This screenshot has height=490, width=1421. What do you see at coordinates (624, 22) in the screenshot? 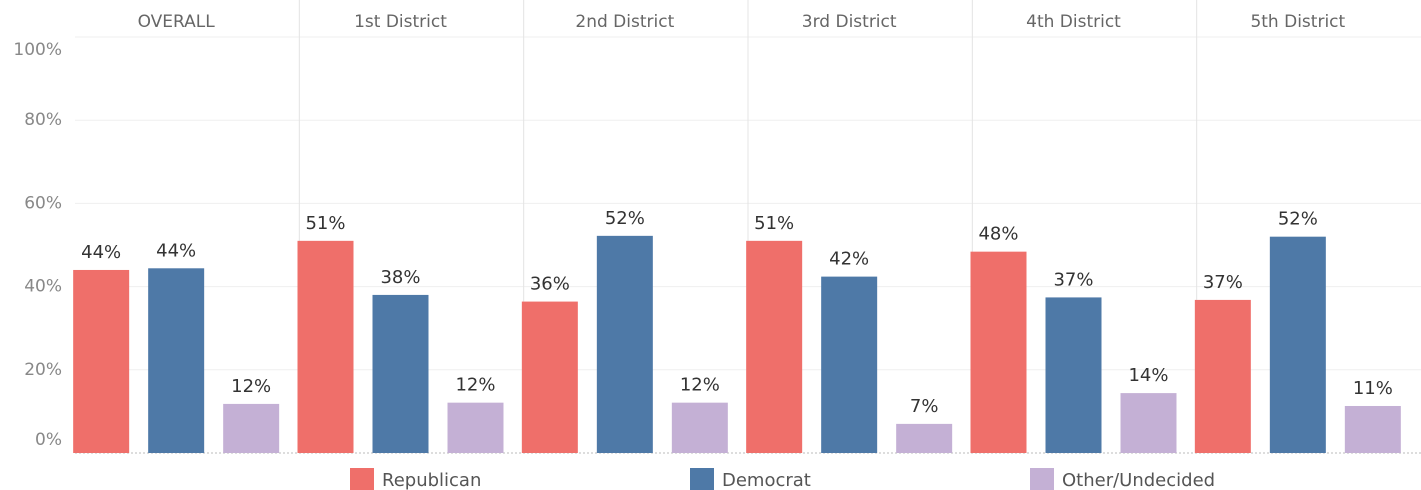
I see `panel-title: 2nd District` at bounding box center [624, 22].